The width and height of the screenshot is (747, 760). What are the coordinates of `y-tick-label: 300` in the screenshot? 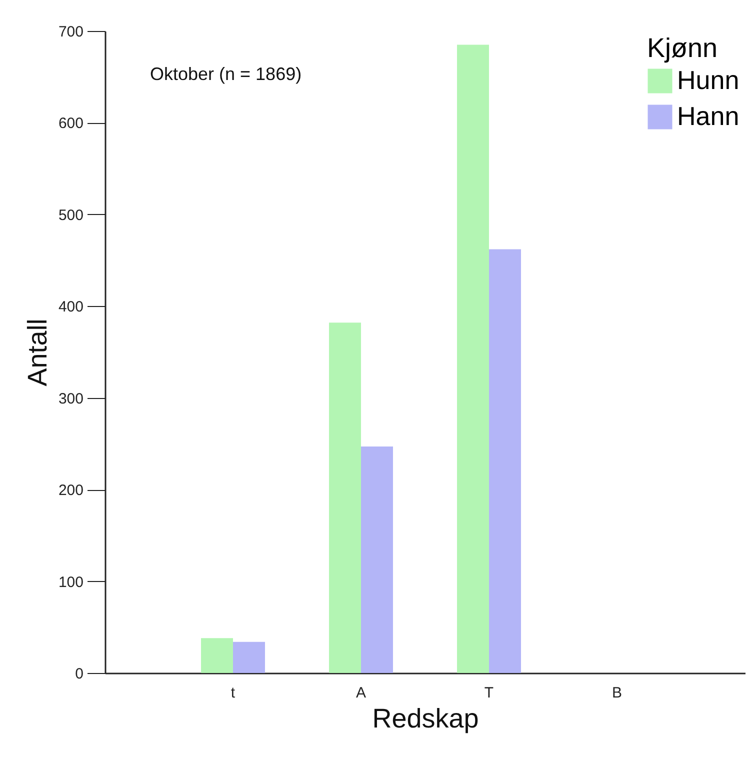 It's located at (71, 399).